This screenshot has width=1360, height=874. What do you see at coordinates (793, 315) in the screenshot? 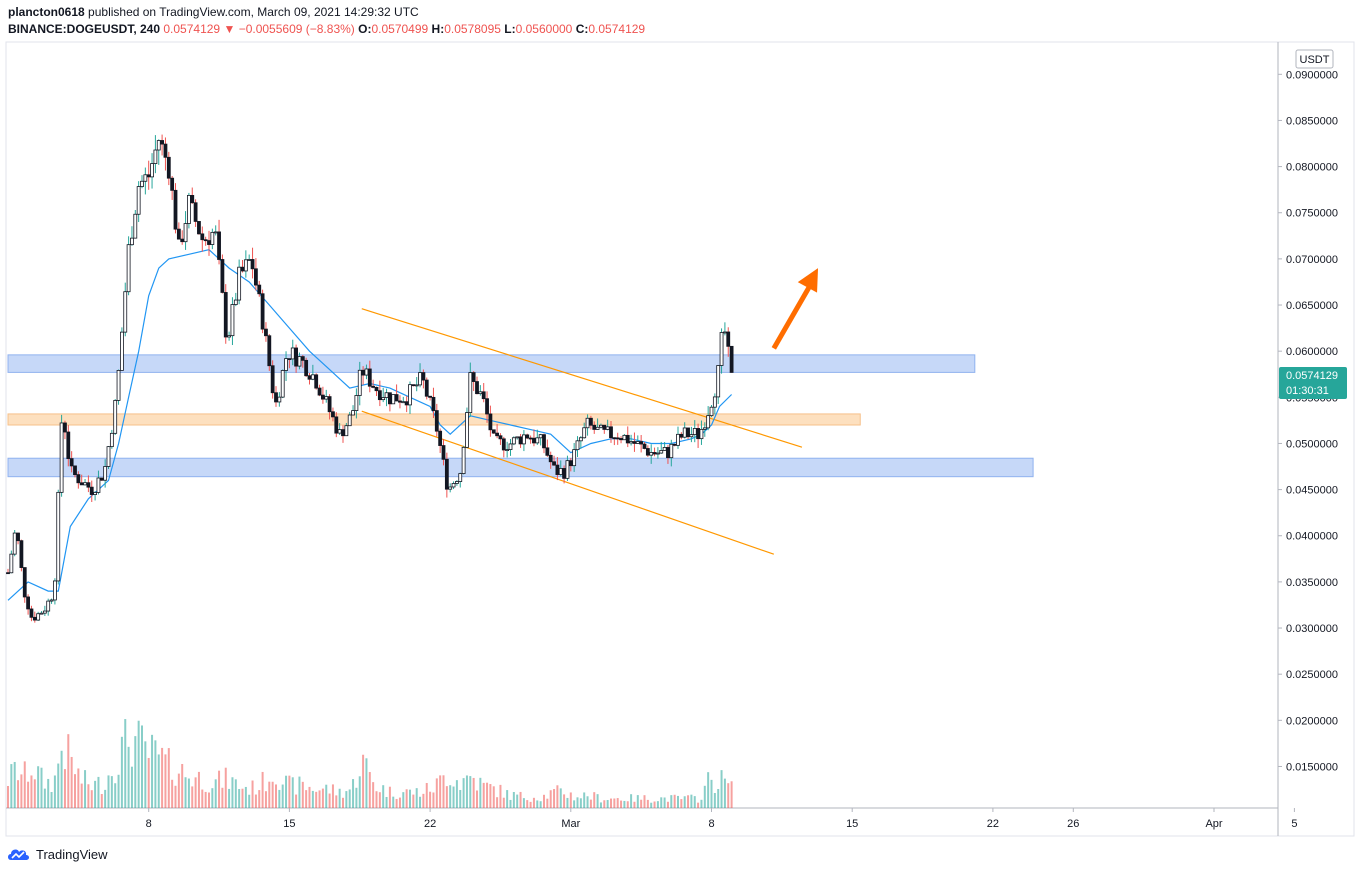
I see `breakout-arrow-shaft` at bounding box center [793, 315].